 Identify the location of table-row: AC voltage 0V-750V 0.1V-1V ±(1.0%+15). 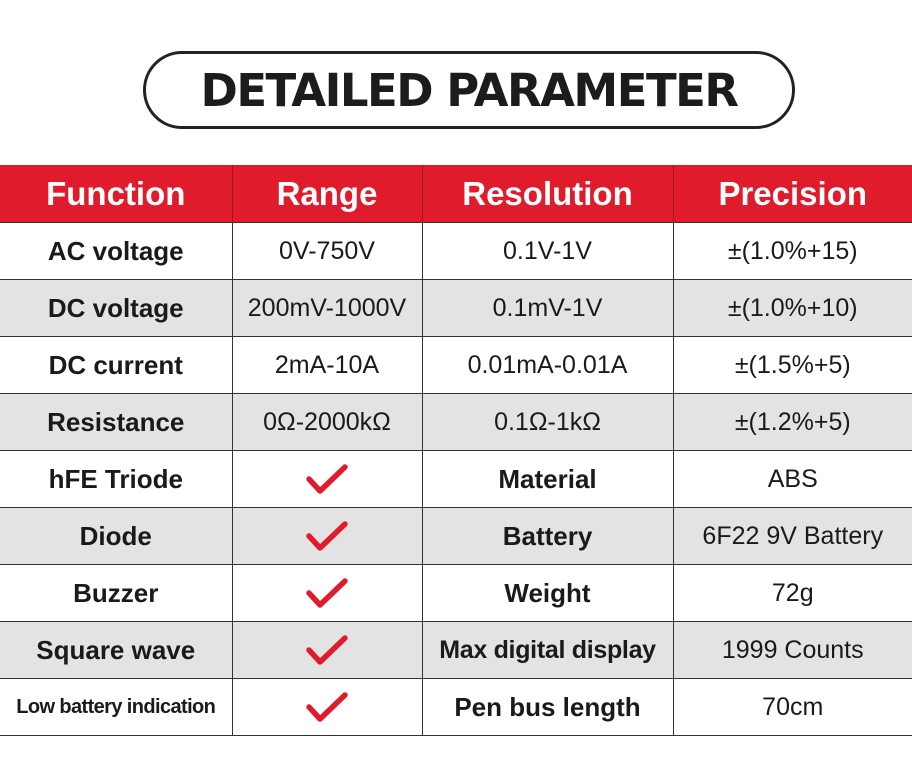
(456, 251).